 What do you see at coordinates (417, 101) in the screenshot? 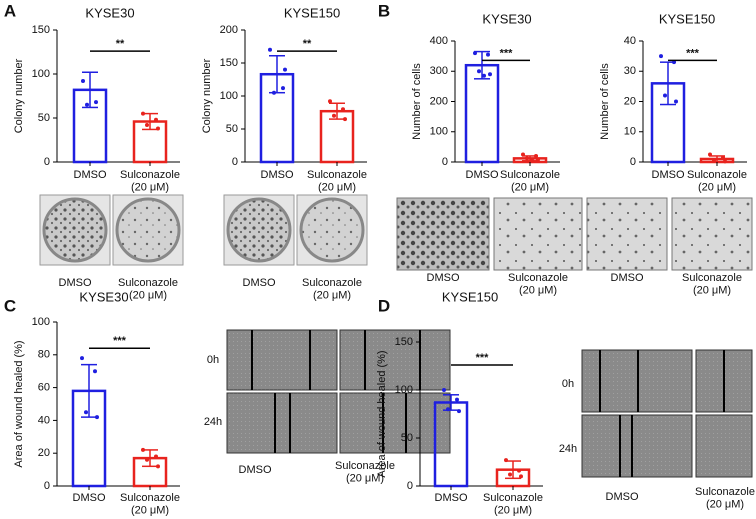
I see `y-axis-label: Number of cells` at bounding box center [417, 101].